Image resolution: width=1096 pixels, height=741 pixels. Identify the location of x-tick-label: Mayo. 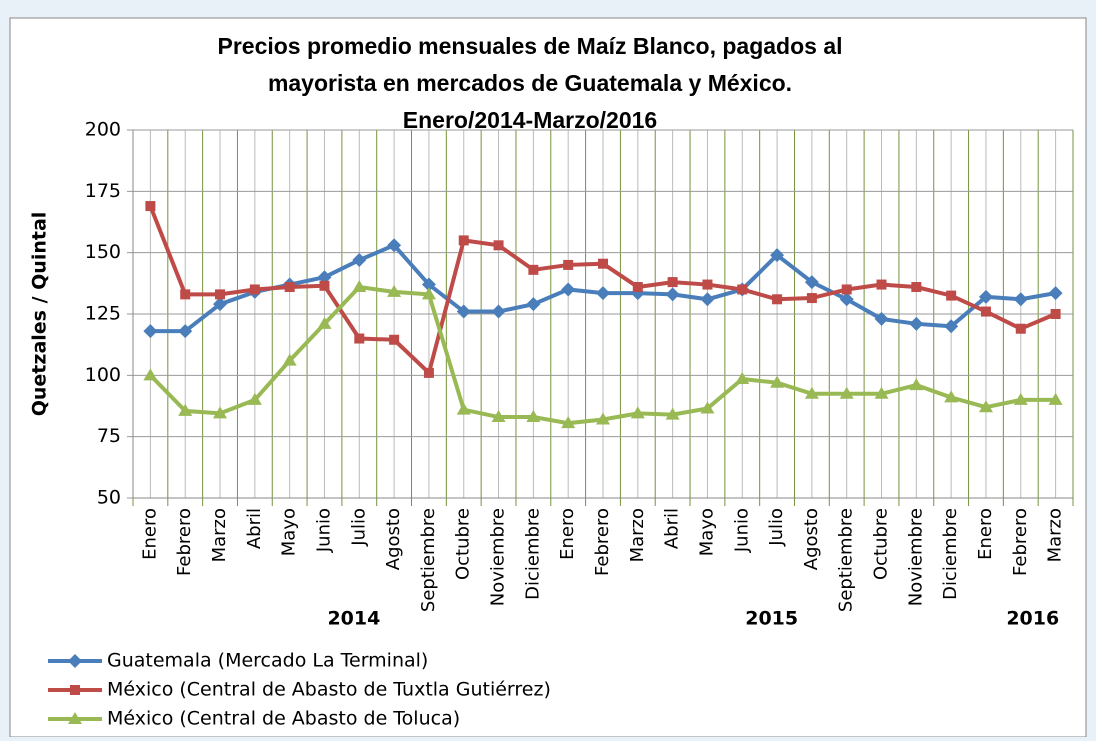
(289, 532).